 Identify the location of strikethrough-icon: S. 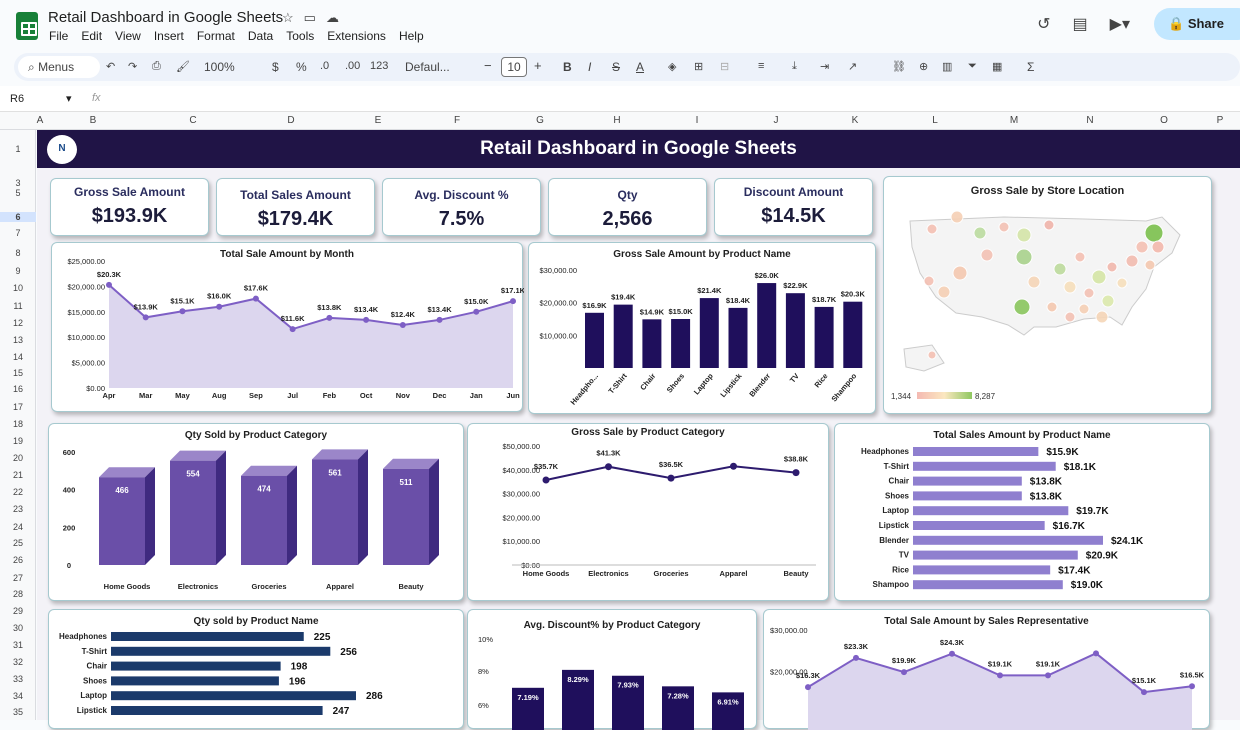
(616, 67).